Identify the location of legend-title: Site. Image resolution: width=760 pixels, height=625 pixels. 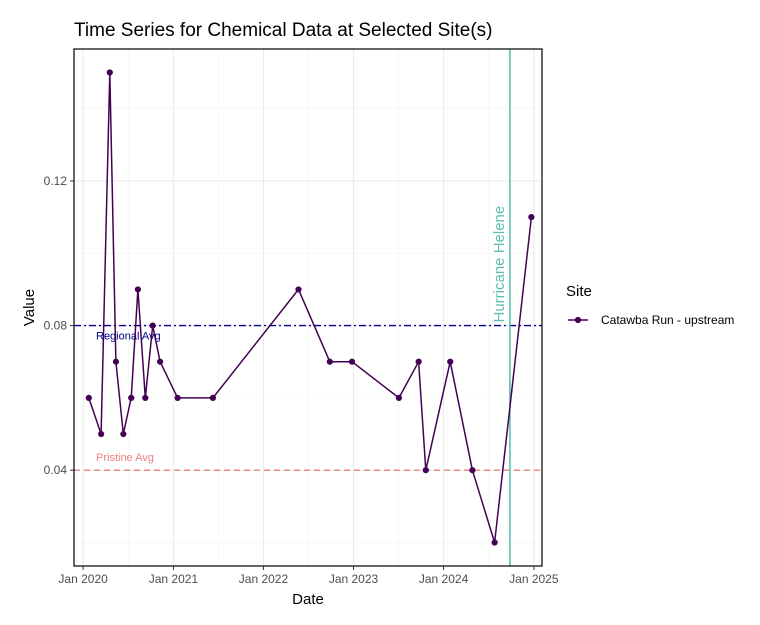
(579, 291).